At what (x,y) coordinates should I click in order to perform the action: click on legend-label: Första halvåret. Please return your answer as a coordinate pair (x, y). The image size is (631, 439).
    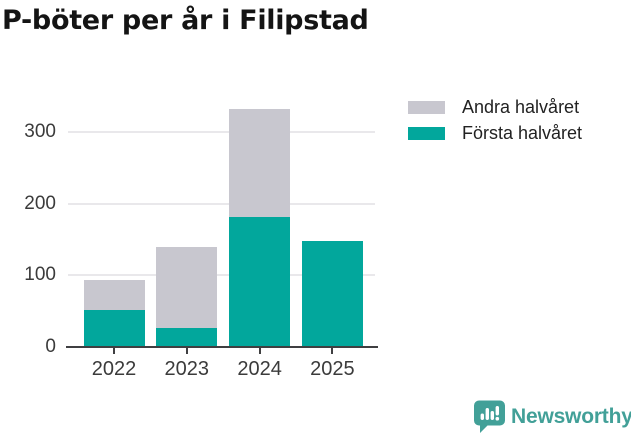
    Looking at the image, I should click on (522, 132).